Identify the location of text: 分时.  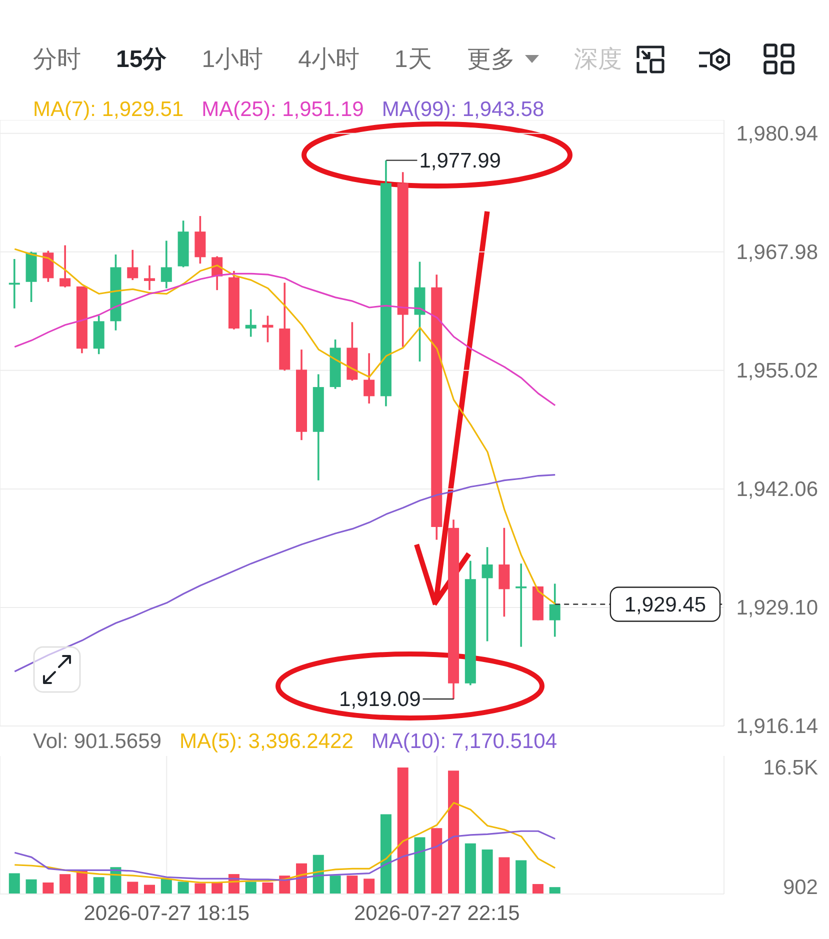
(57, 60).